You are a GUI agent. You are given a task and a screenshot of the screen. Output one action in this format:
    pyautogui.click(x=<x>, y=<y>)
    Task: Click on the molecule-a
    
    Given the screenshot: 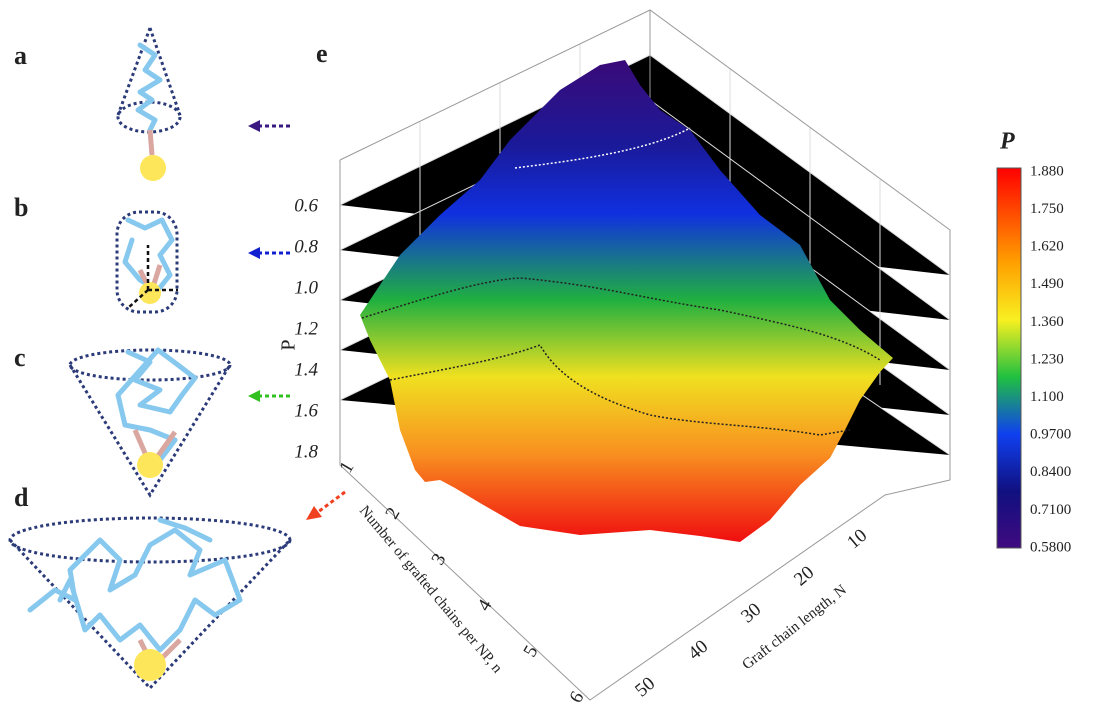 What is the action you would take?
    pyautogui.click(x=149, y=104)
    